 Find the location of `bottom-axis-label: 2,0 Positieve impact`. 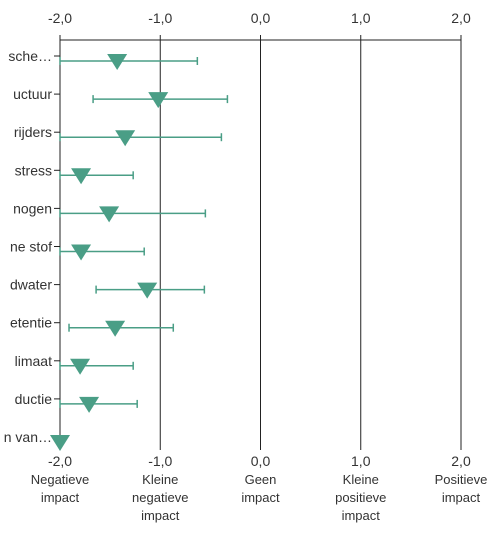

bottom-axis-label: 2,0 Positieve impact is located at coordinates (461, 479).